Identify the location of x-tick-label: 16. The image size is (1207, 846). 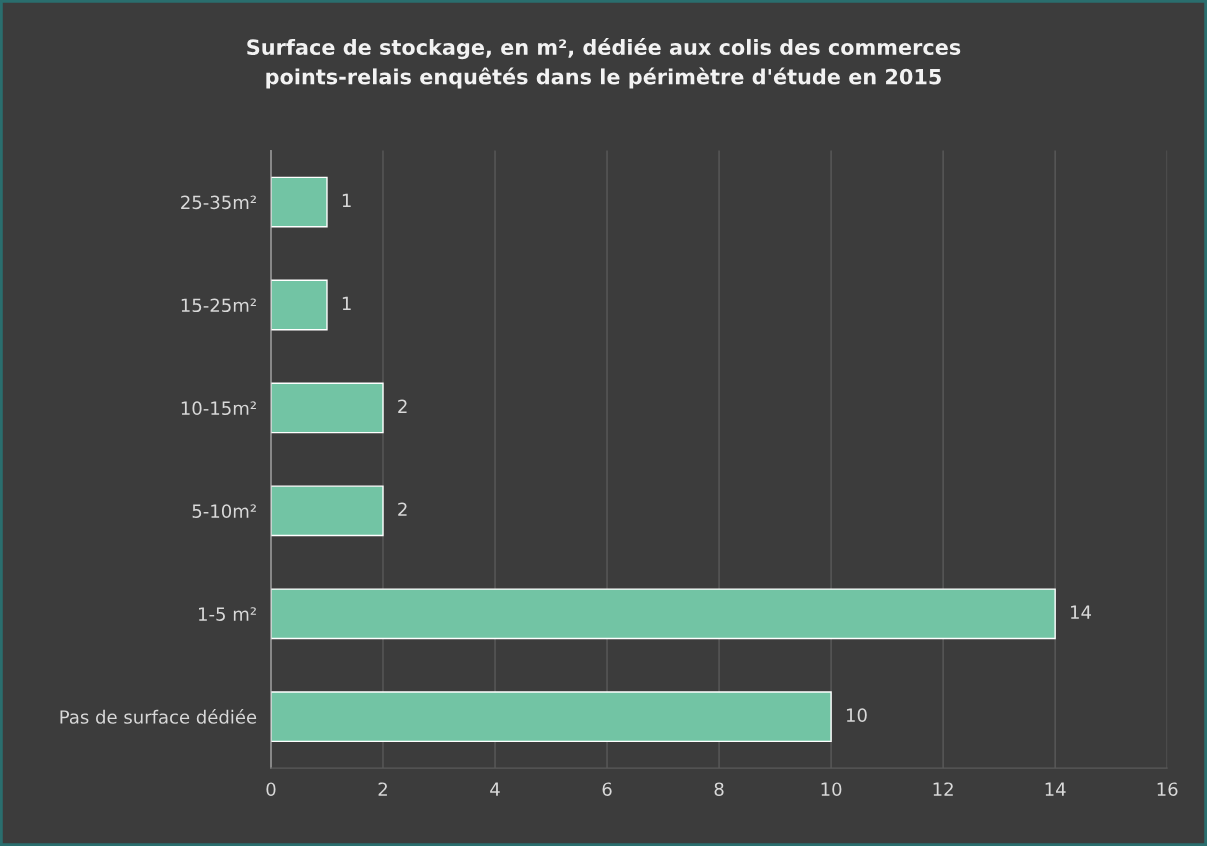
(1167, 789).